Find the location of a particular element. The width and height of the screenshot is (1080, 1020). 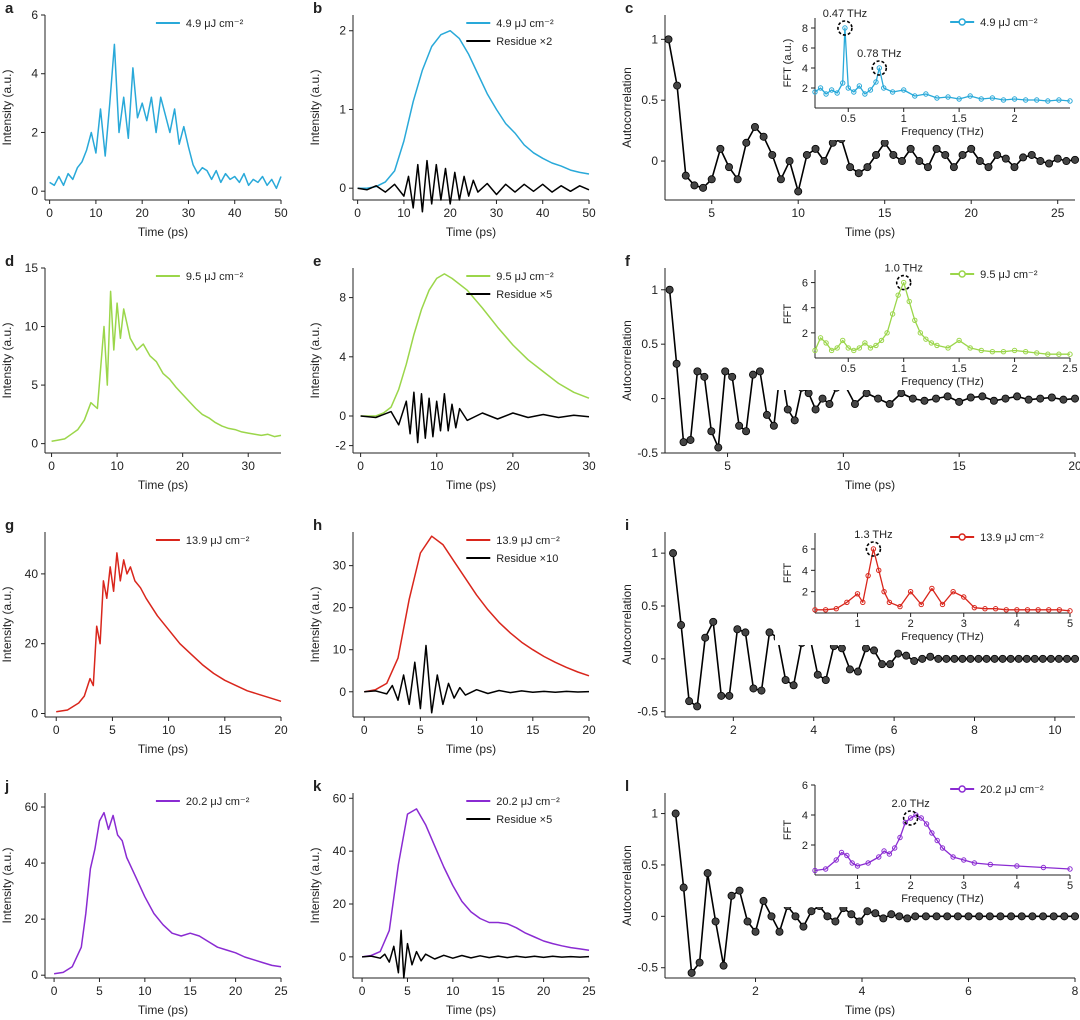

x-tick-label: 25 is located at coordinates (281, 991).